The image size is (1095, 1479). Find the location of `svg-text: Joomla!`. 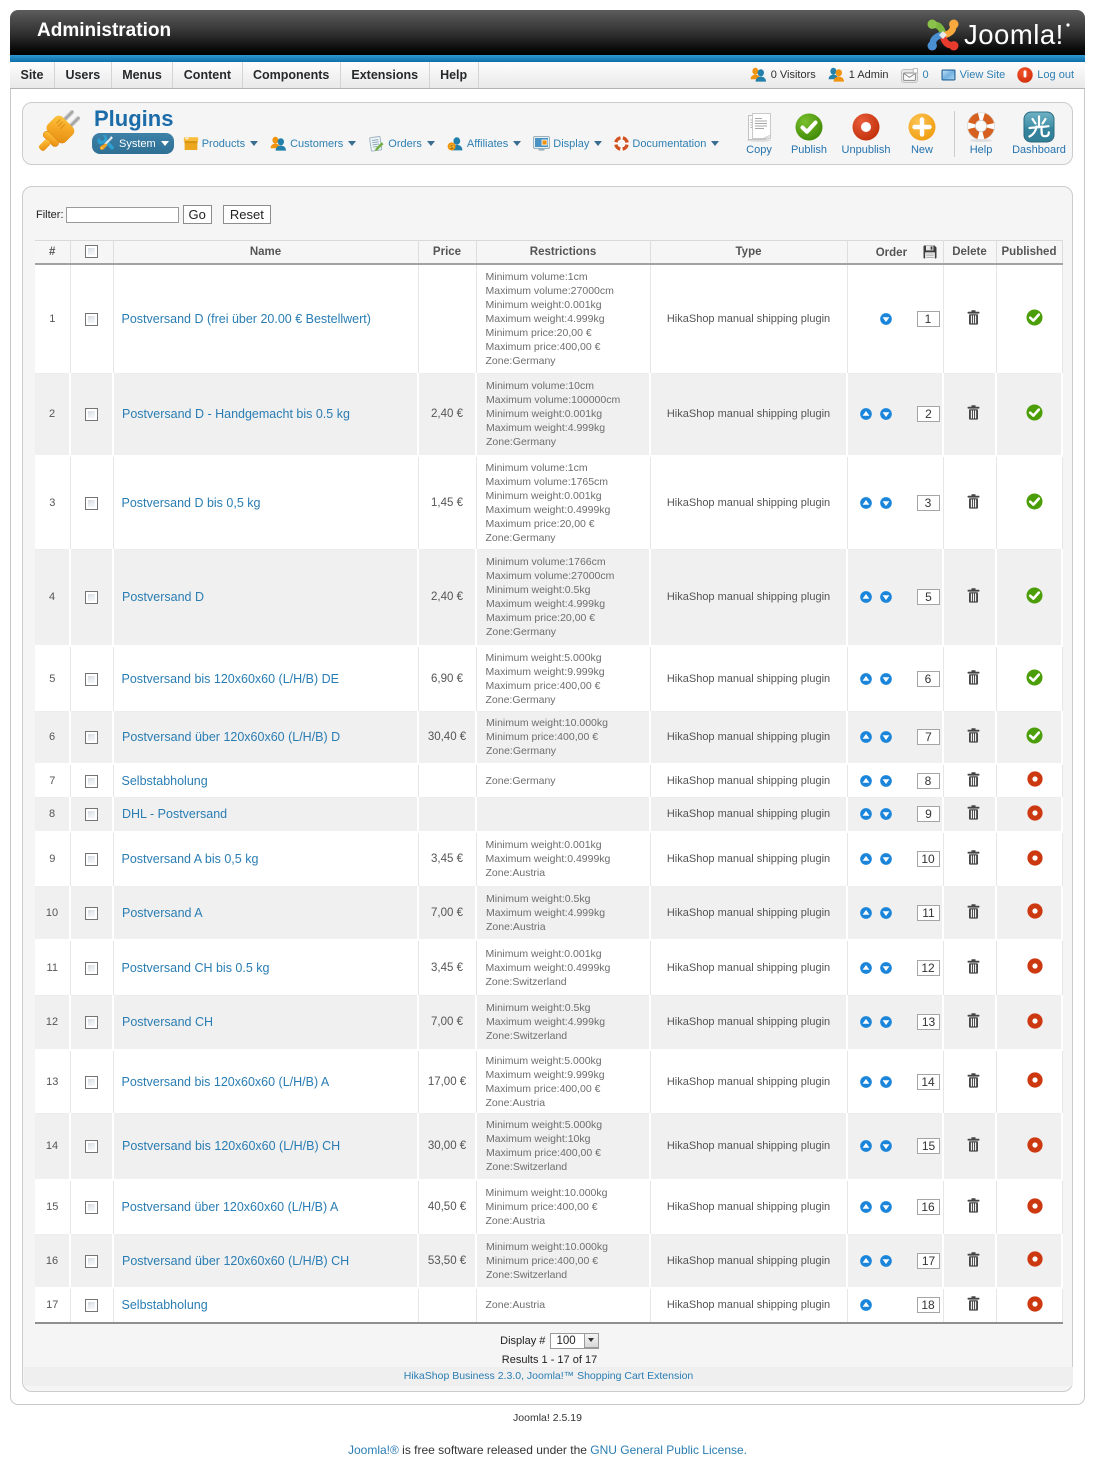

svg-text: Joomla! is located at coordinates (1014, 34).